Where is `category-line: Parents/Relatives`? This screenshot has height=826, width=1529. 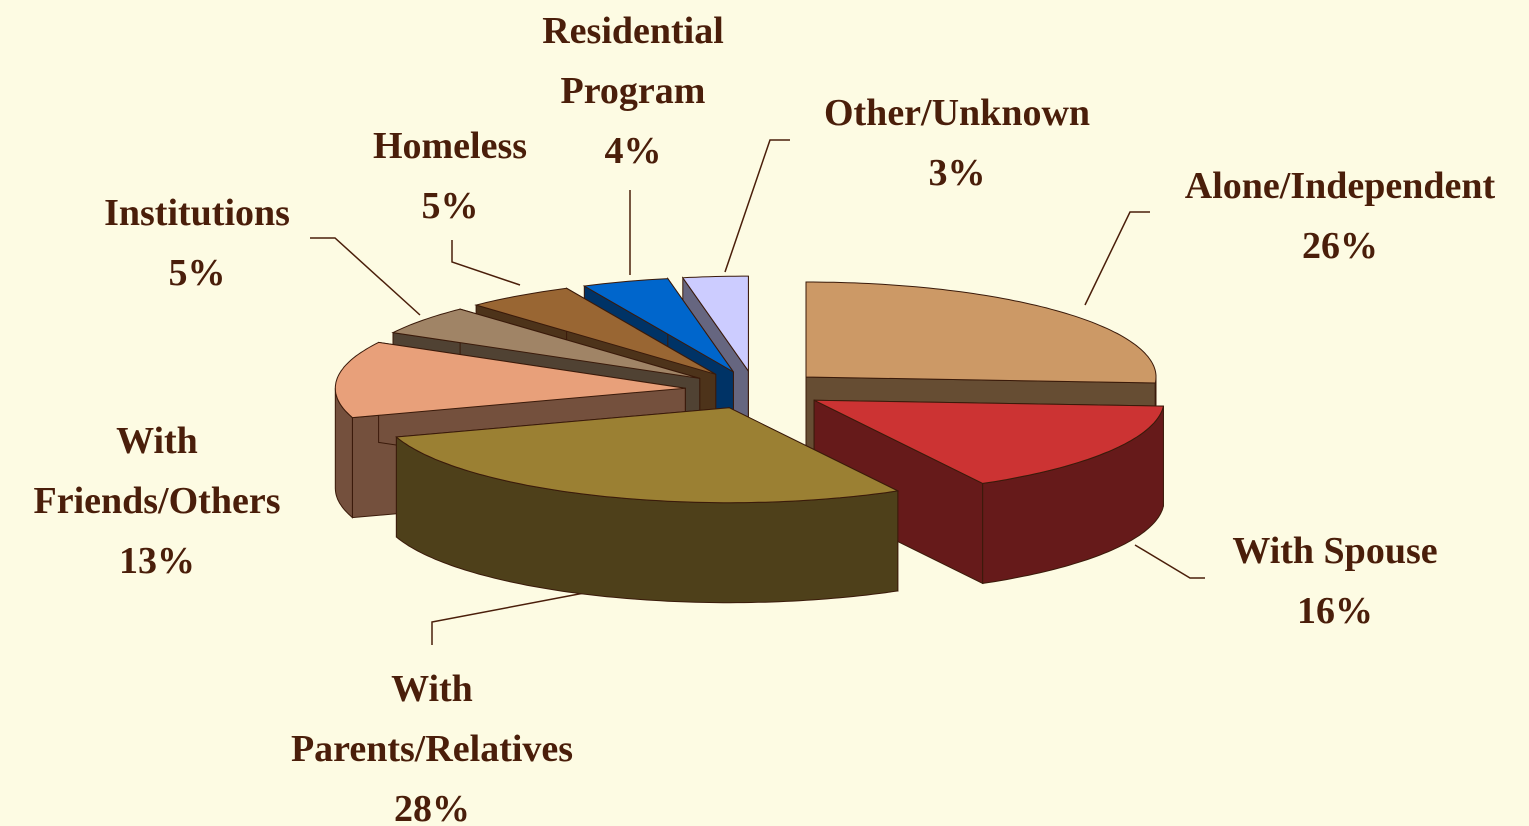 category-line: Parents/Relatives is located at coordinates (432, 749).